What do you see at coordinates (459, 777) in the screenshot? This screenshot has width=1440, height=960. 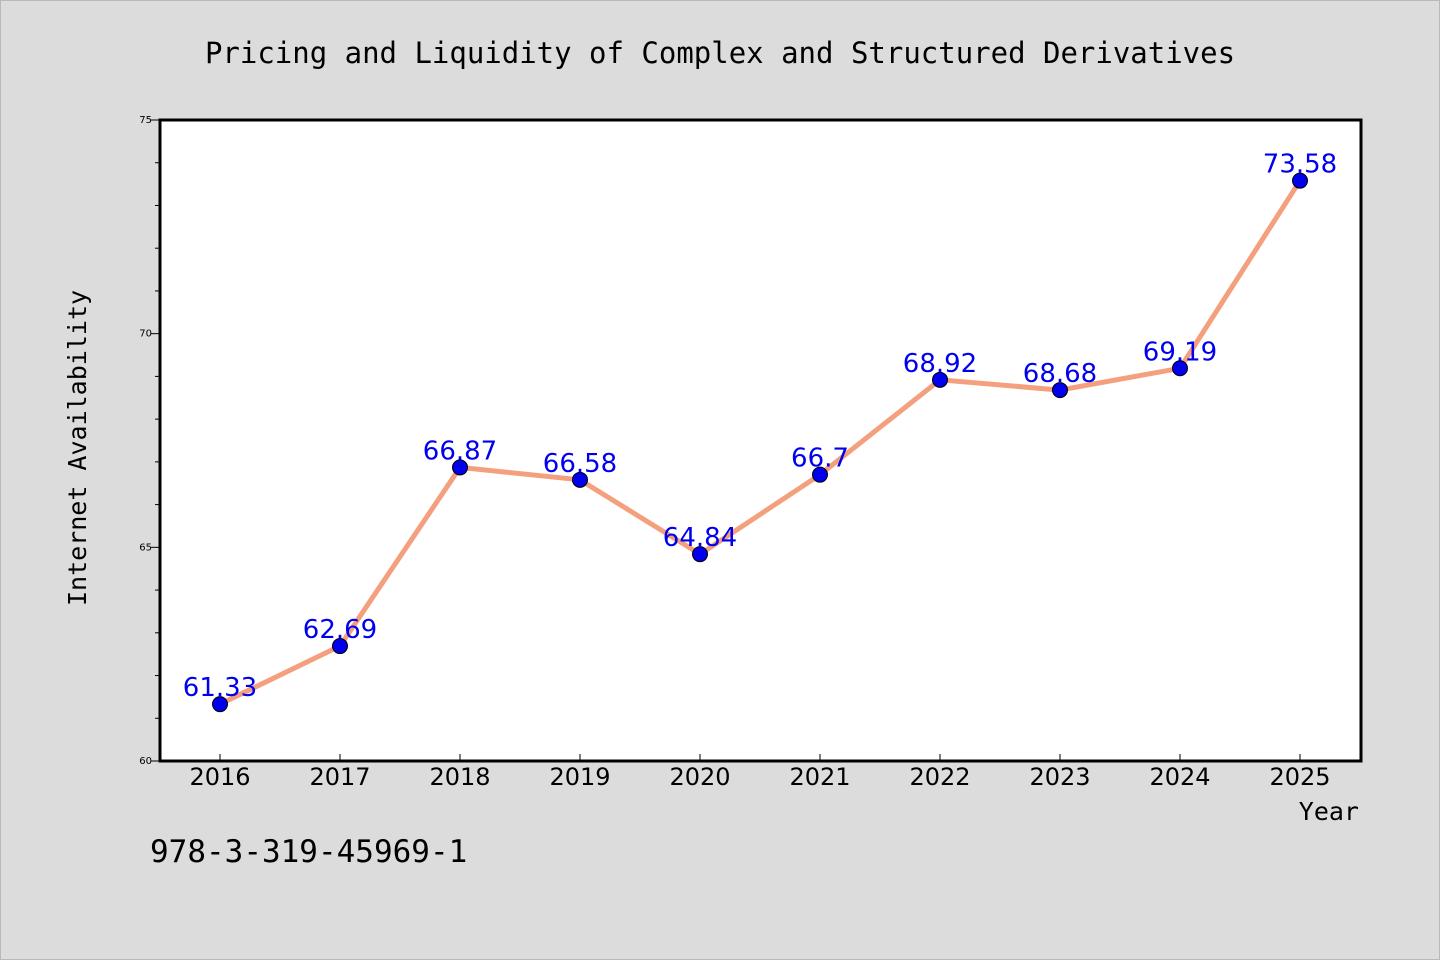 I see `x-tick-label: 2018` at bounding box center [459, 777].